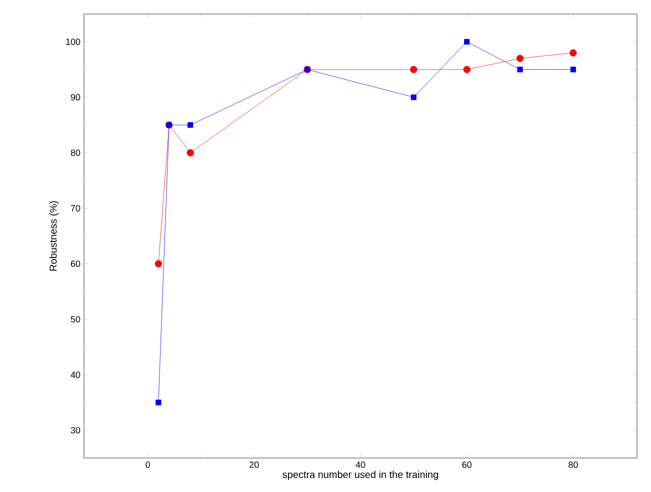 This screenshot has height=492, width=651. I want to click on y-tick-label: 80, so click(75, 153).